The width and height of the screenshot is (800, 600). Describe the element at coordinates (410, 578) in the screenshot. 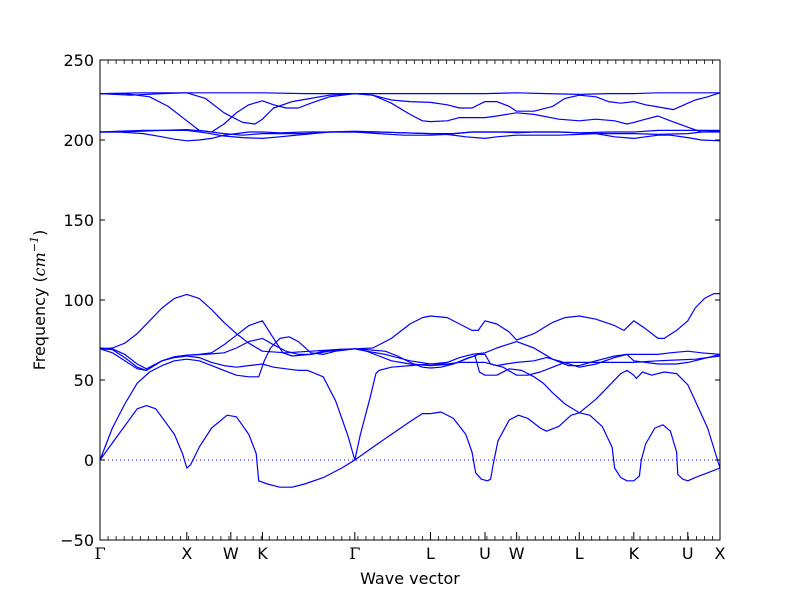

I see `x-axis-title: Wave vector` at that location.